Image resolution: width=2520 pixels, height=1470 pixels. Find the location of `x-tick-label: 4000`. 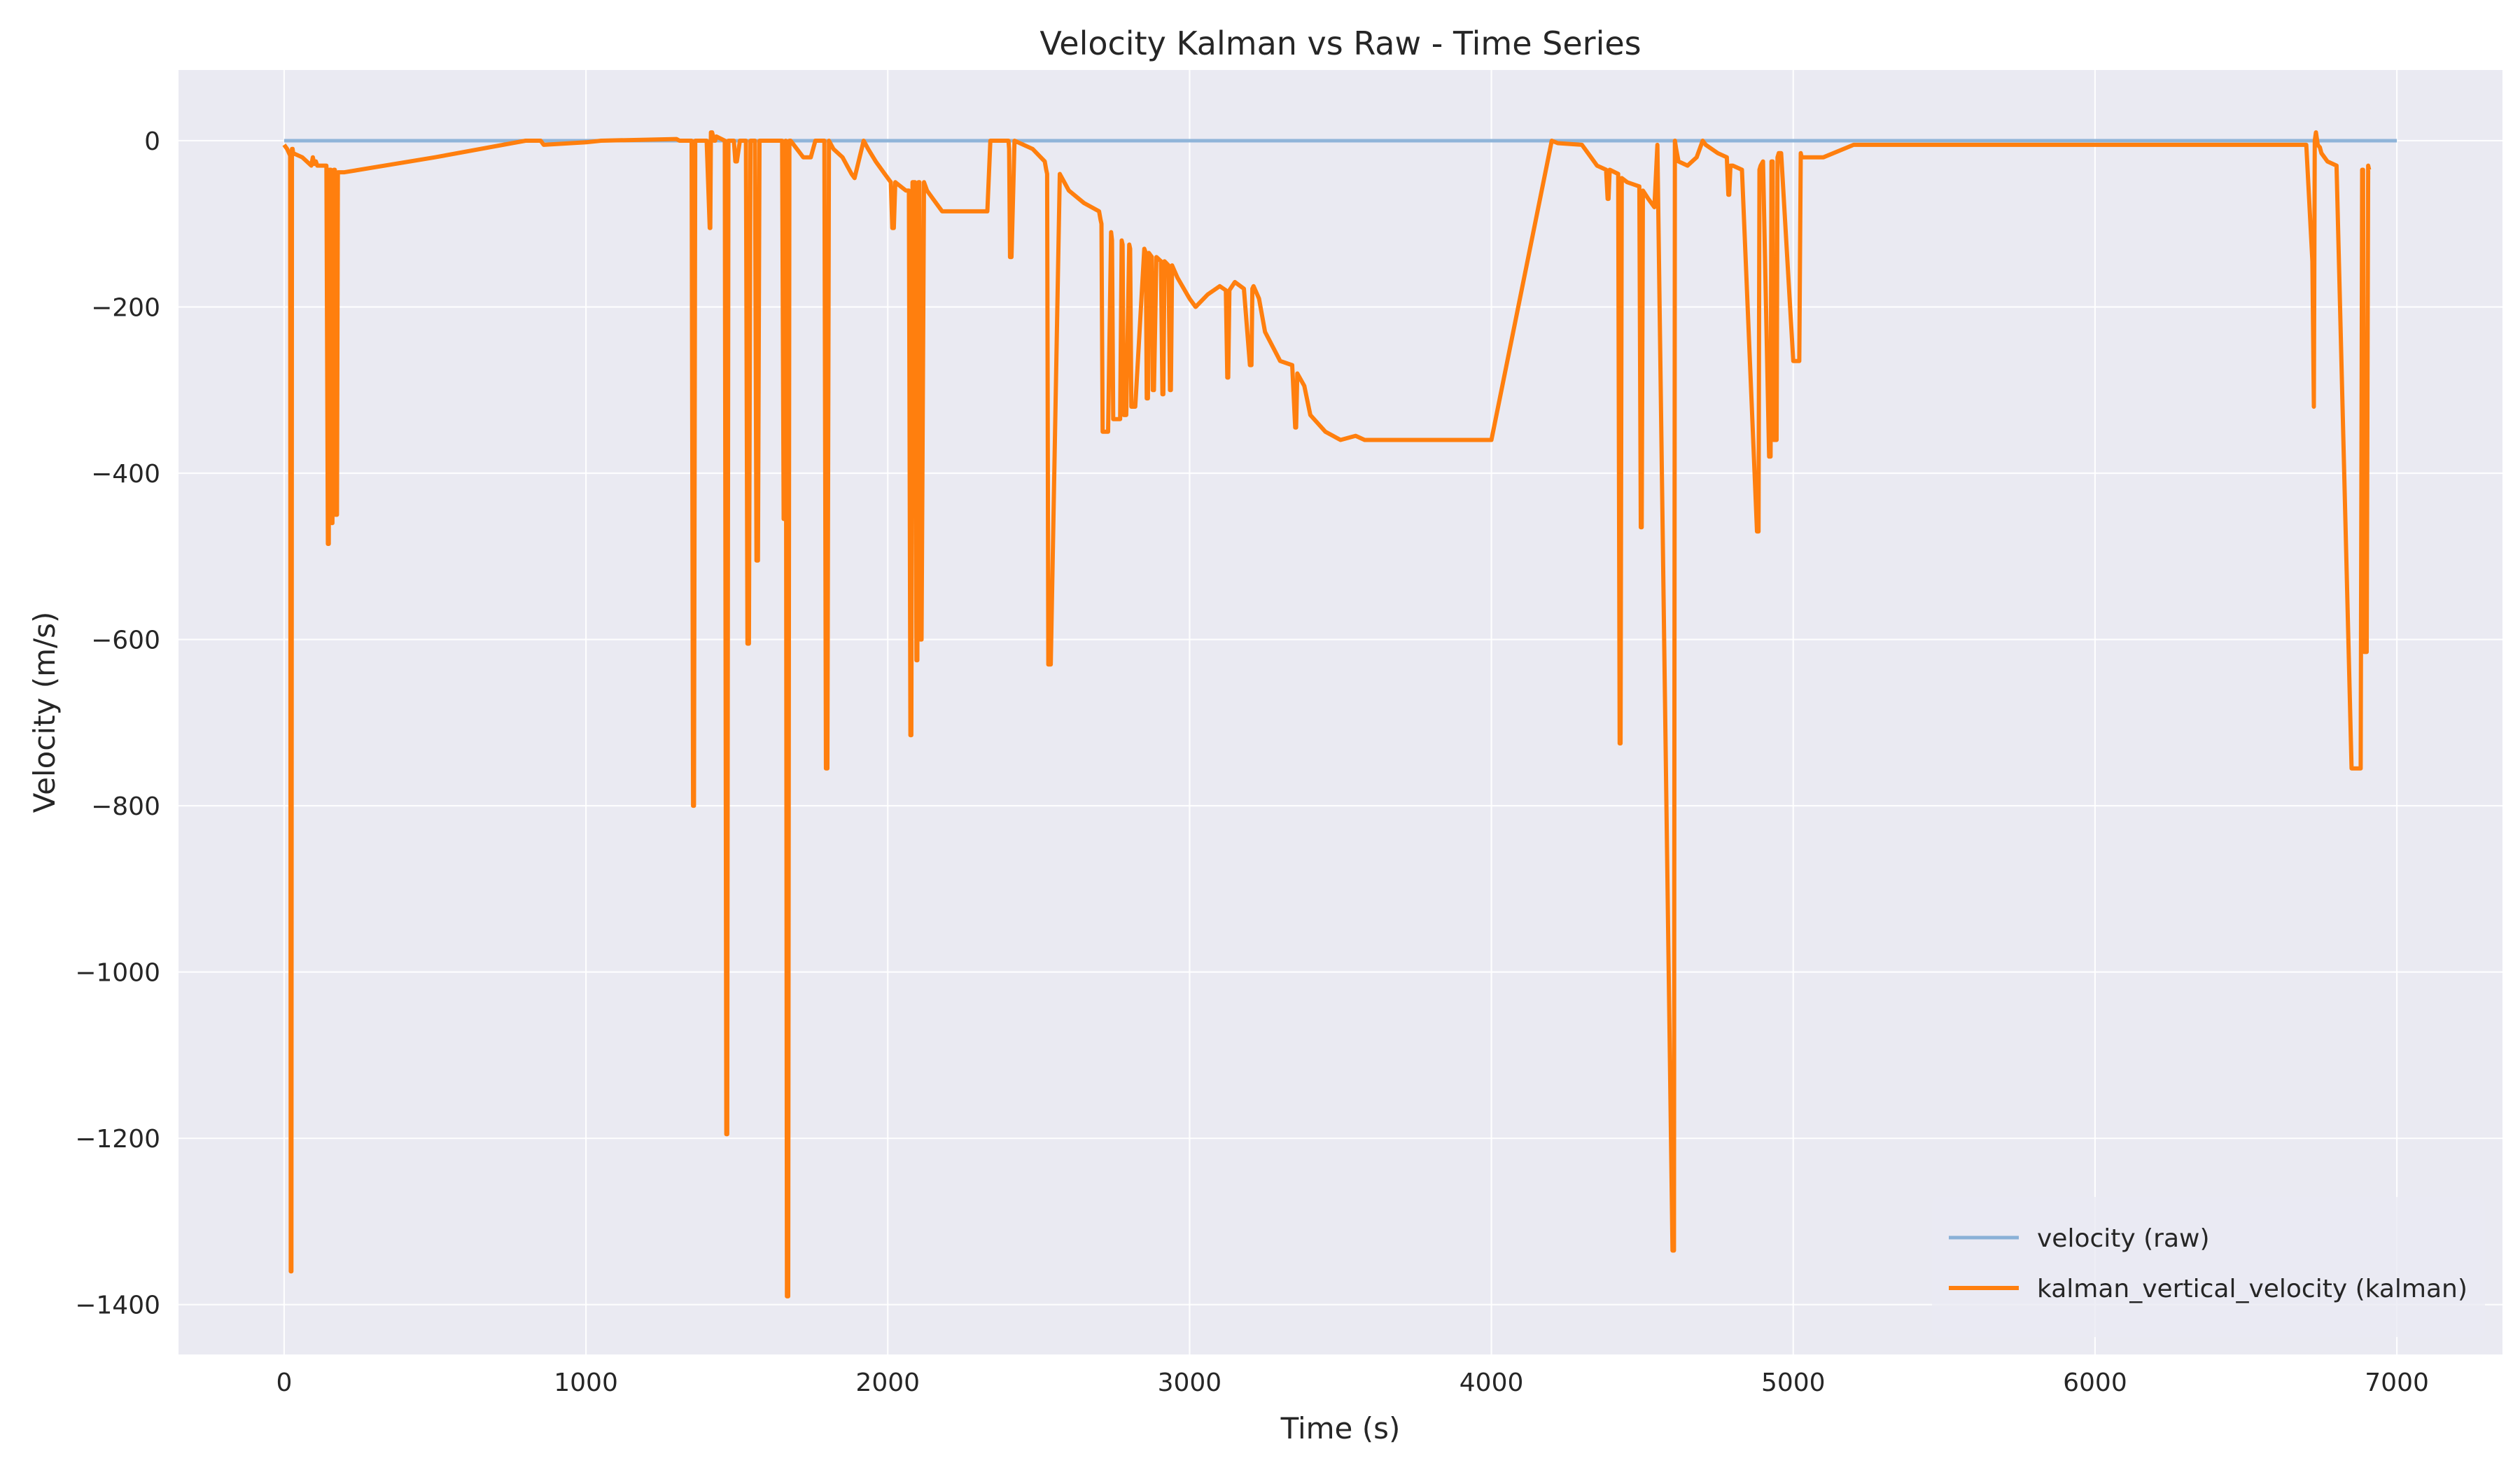

x-tick-label: 4000 is located at coordinates (1492, 1382).